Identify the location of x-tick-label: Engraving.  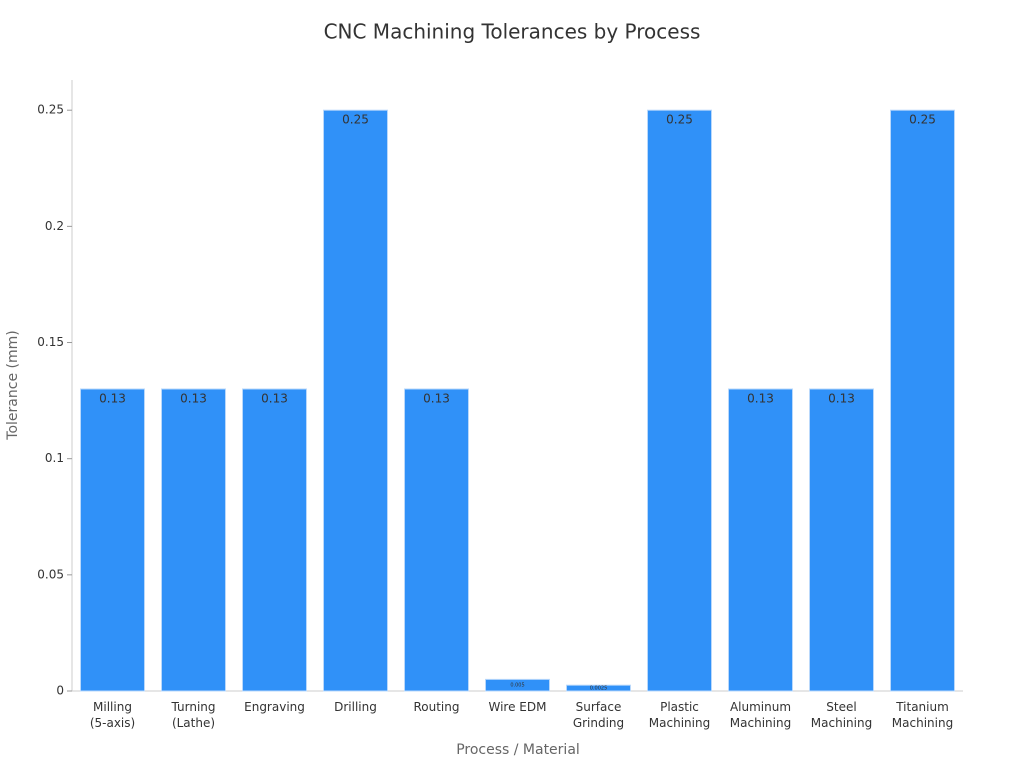
(274, 707).